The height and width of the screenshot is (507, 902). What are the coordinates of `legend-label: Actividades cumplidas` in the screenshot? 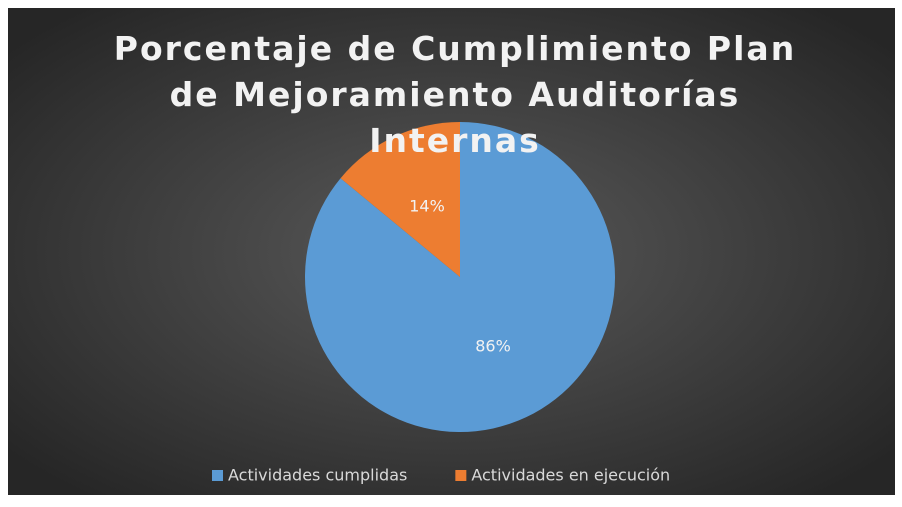 It's located at (317, 475).